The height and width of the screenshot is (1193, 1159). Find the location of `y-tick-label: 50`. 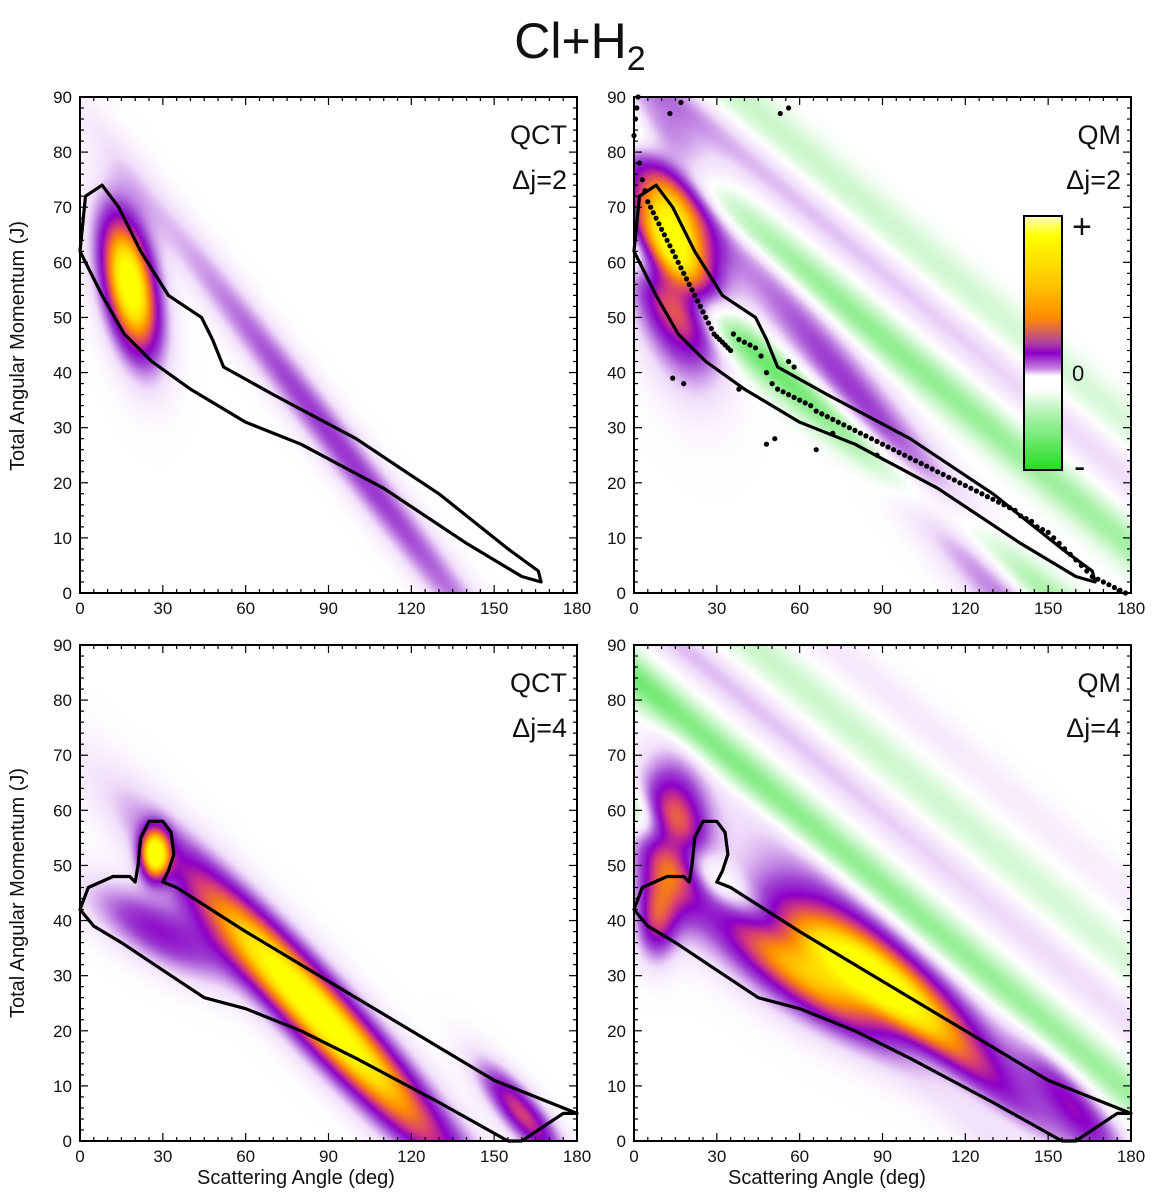

y-tick-label: 50 is located at coordinates (616, 317).